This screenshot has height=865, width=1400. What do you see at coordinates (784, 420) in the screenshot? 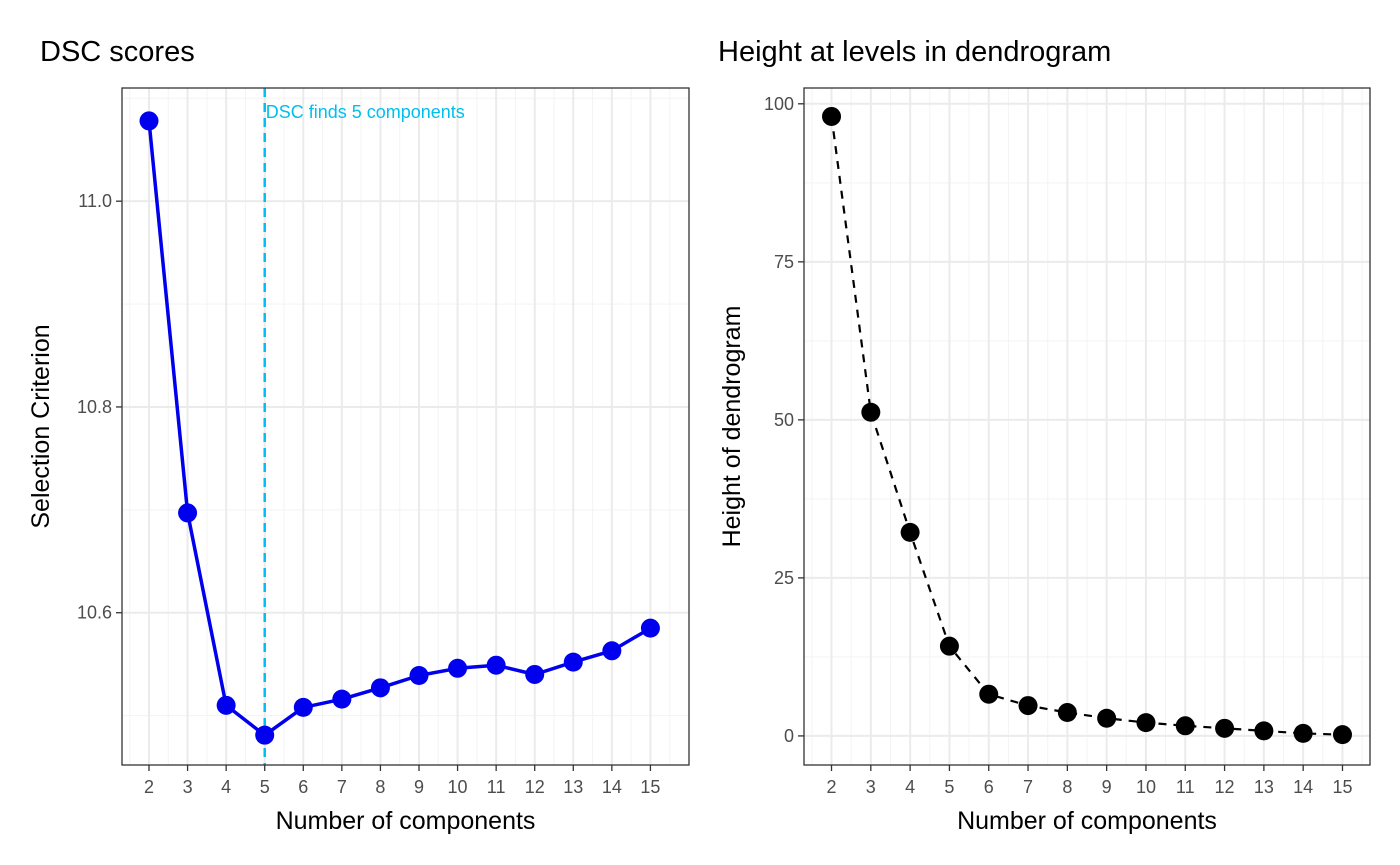
I see `y-tick-label: 50` at bounding box center [784, 420].